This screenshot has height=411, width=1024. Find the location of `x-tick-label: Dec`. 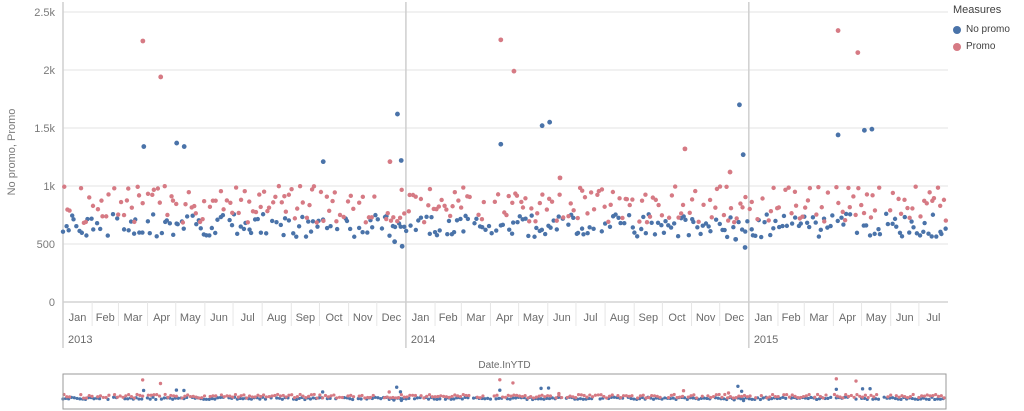

x-tick-label: Dec is located at coordinates (392, 318).